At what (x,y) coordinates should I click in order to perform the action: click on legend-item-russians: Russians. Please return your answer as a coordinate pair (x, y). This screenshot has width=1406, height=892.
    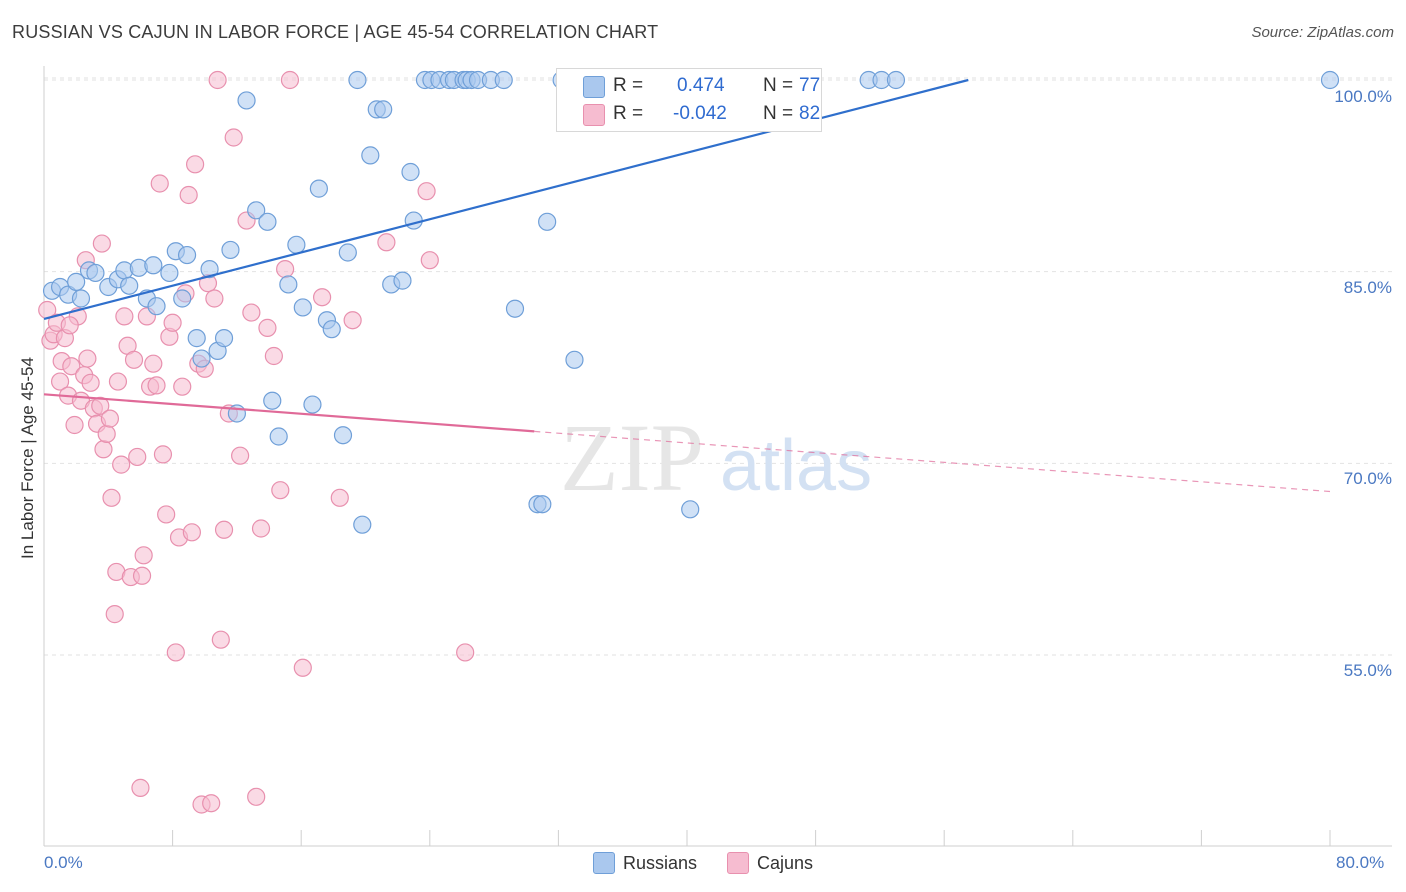
    Looking at the image, I should click on (644, 863).